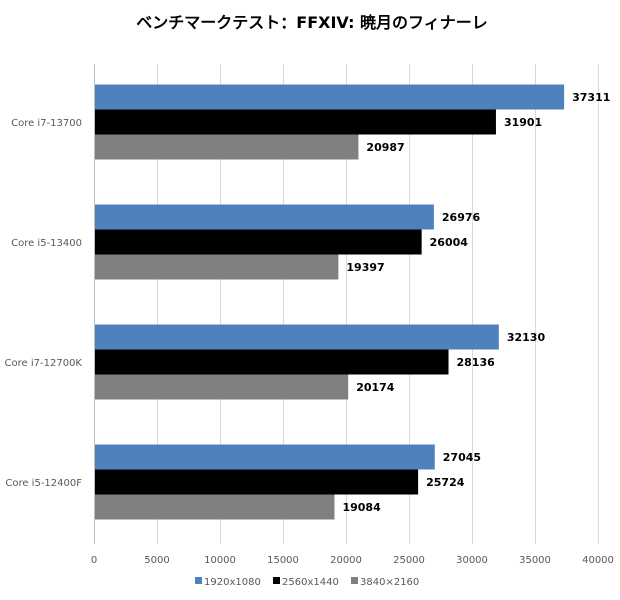  What do you see at coordinates (375, 387) in the screenshot?
I see `data-label: 20174` at bounding box center [375, 387].